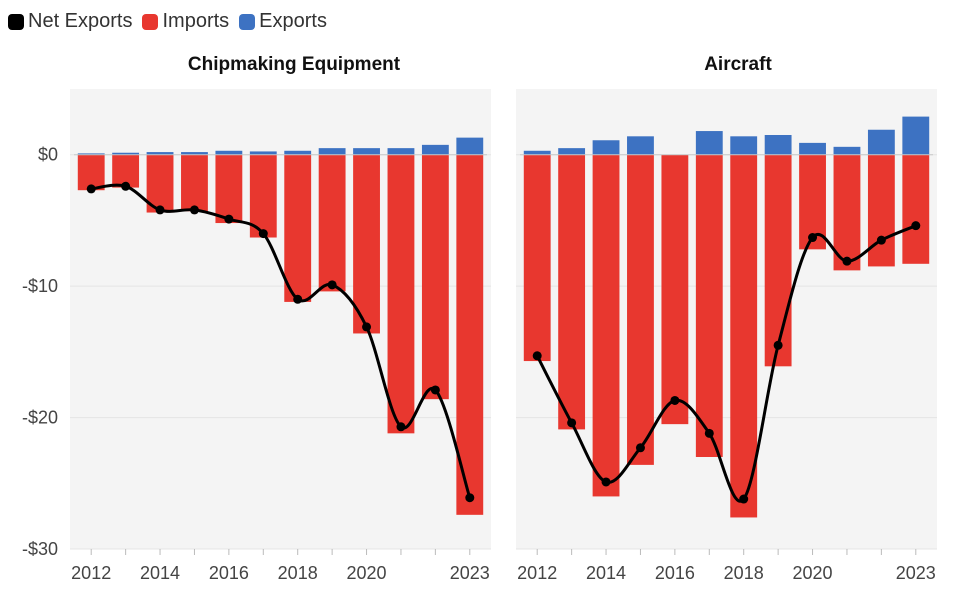 The height and width of the screenshot is (592, 960). What do you see at coordinates (196, 21) in the screenshot?
I see `legend-label-imports: Imports` at bounding box center [196, 21].